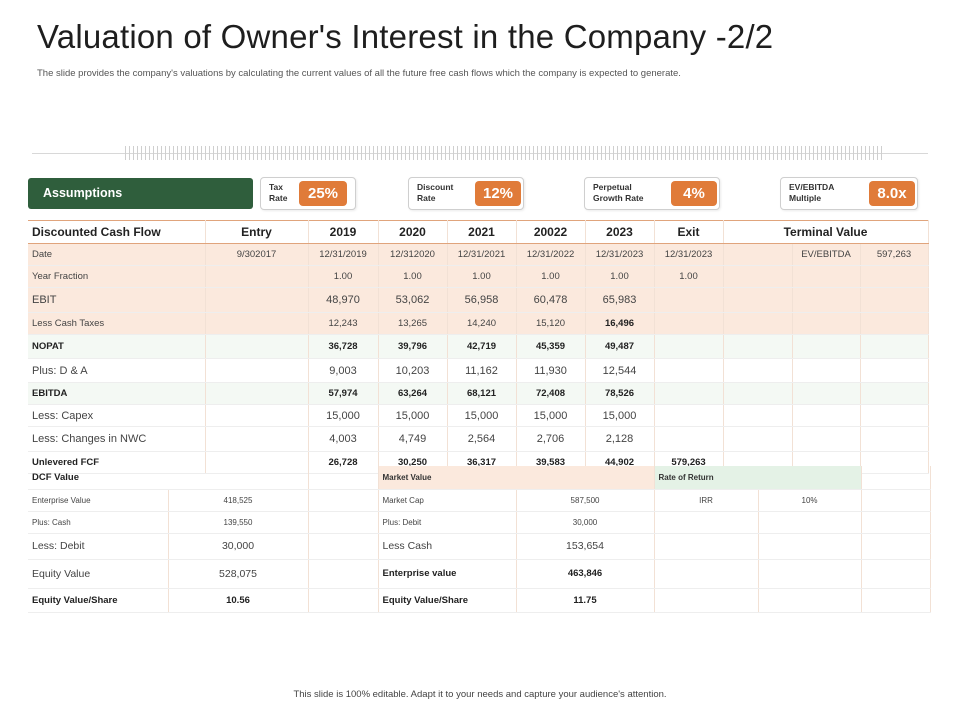 The image size is (960, 720). I want to click on table-cell: 36,728, so click(343, 346).